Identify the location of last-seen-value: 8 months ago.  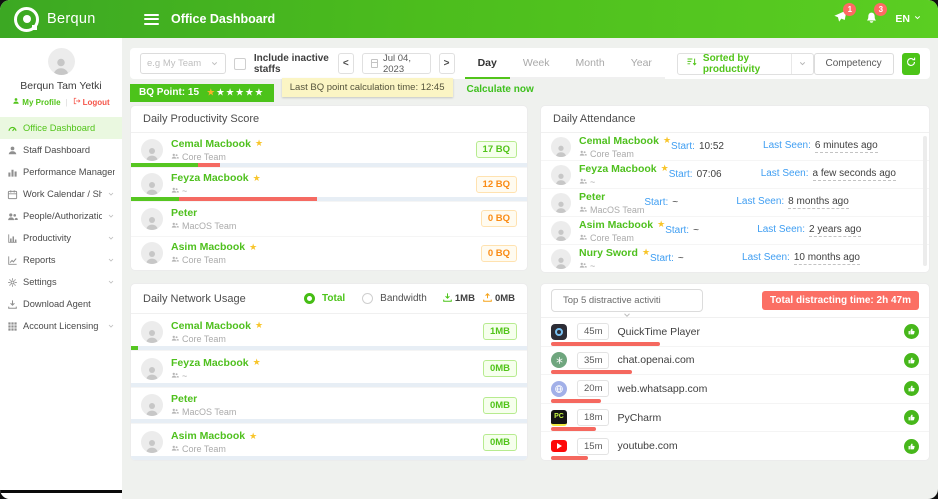
(818, 202).